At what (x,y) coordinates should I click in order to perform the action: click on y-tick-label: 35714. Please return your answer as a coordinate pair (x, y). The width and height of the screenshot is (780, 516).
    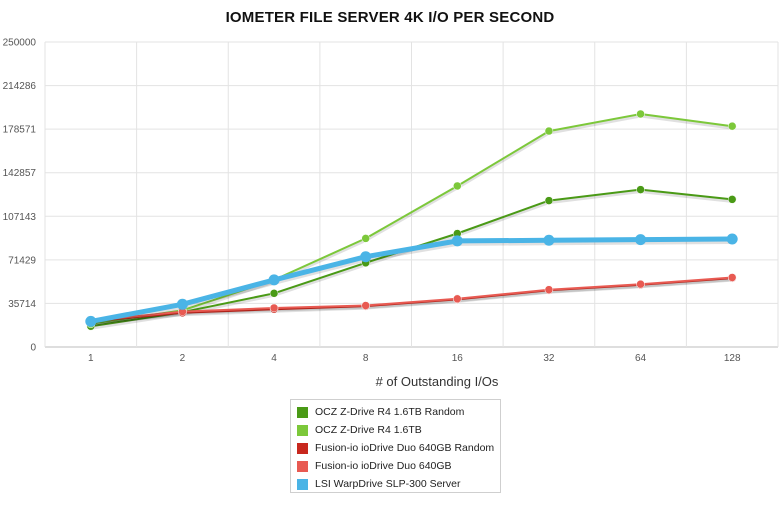
    Looking at the image, I should click on (22, 304).